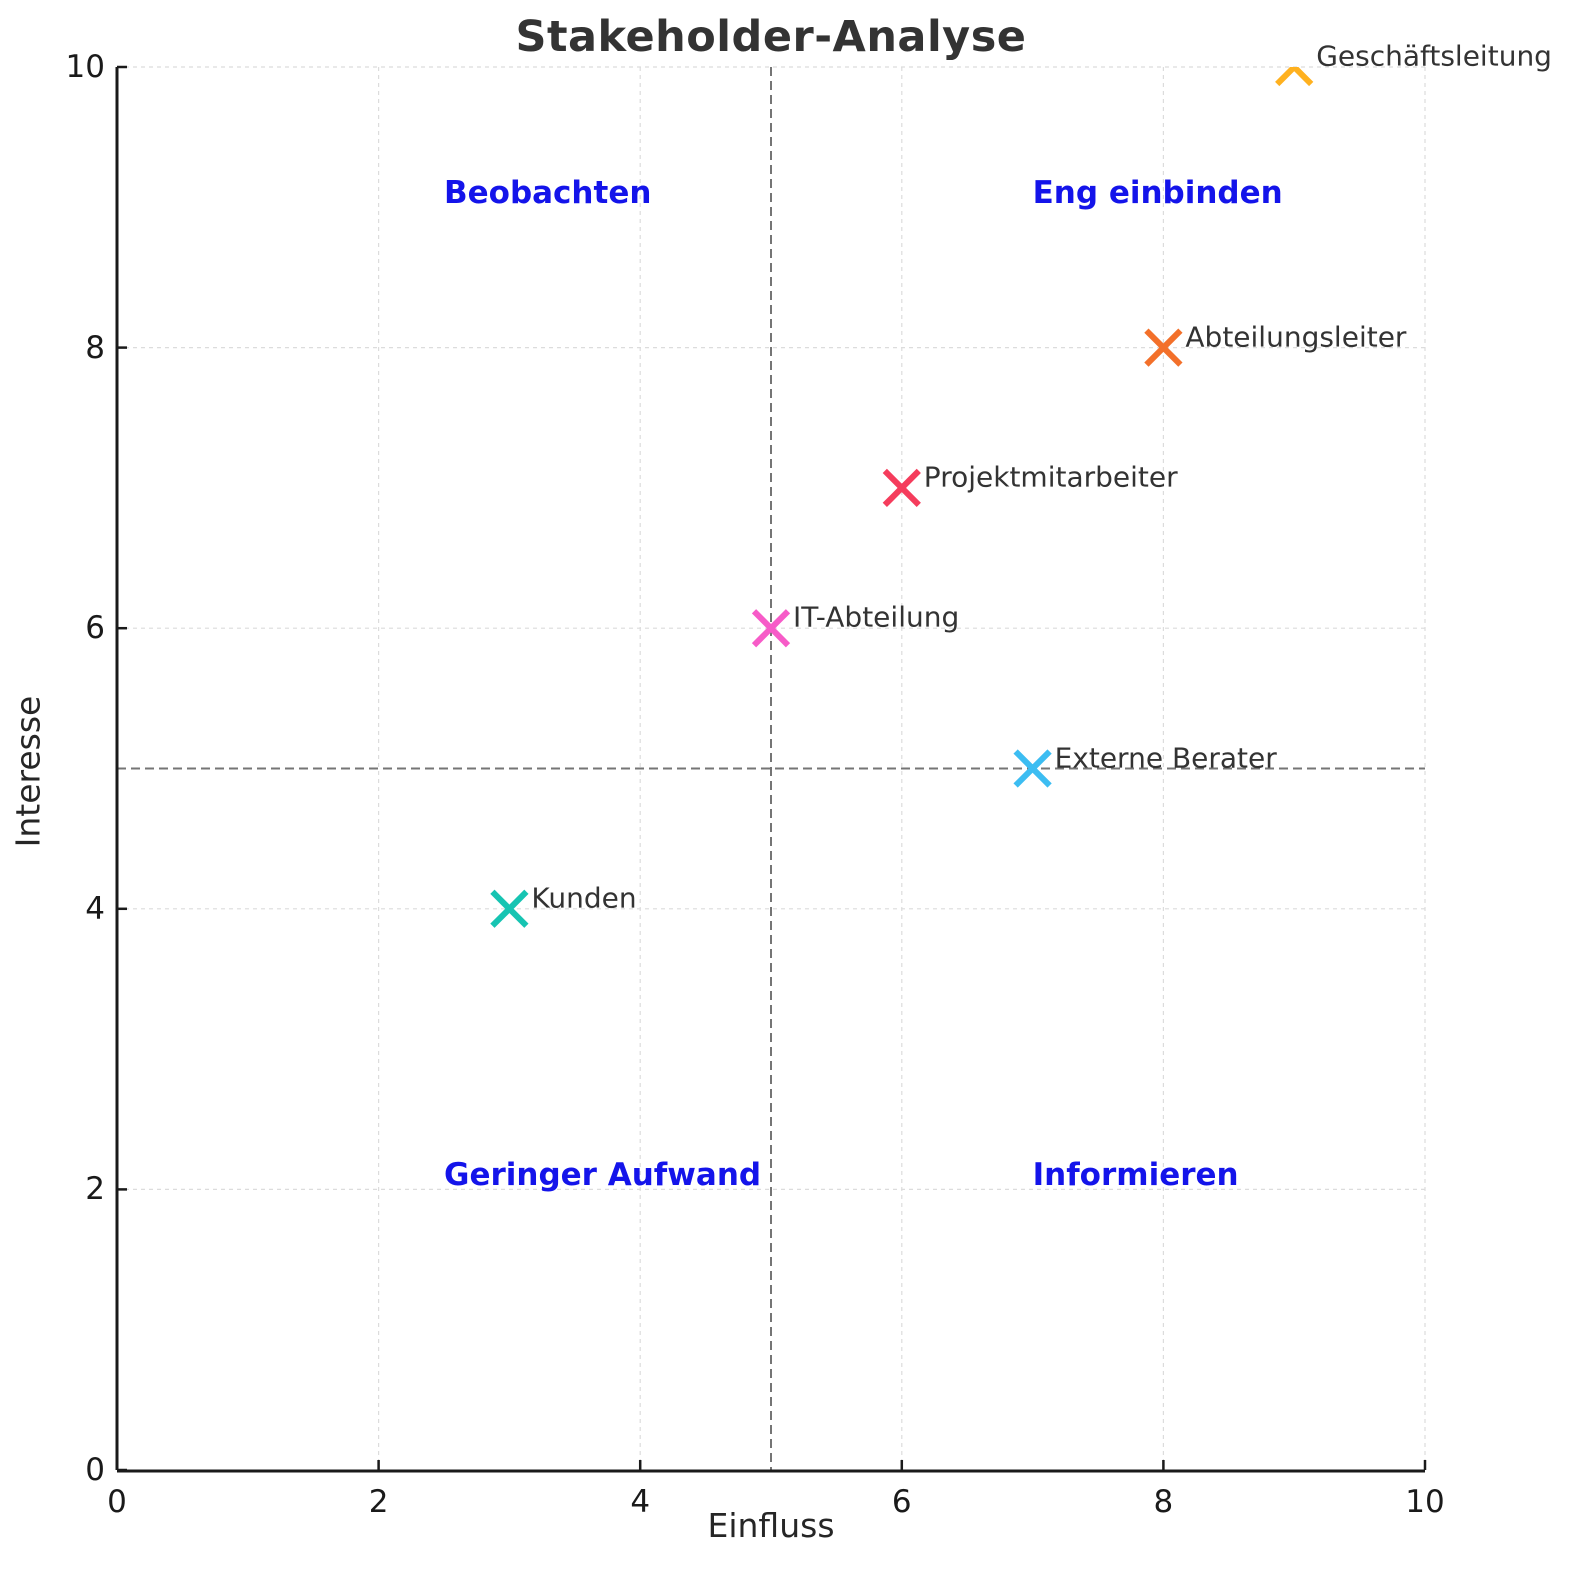 The height and width of the screenshot is (1580, 1574). What do you see at coordinates (1425, 1502) in the screenshot?
I see `x-tick-label-10: 10` at bounding box center [1425, 1502].